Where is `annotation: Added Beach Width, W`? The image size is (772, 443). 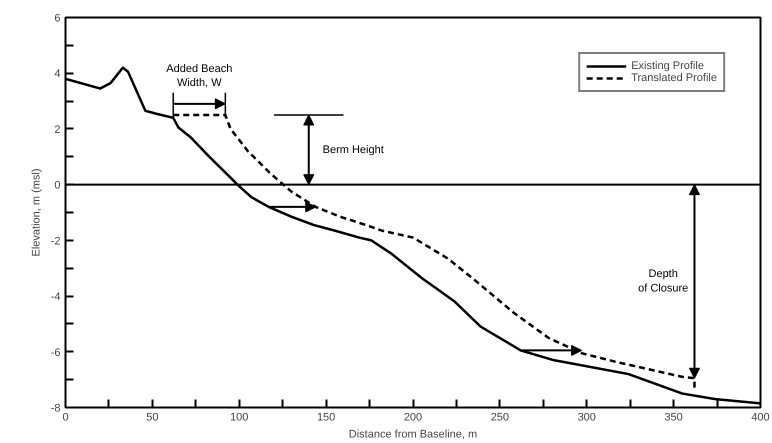
annotation: Added Beach Width, W is located at coordinates (199, 76).